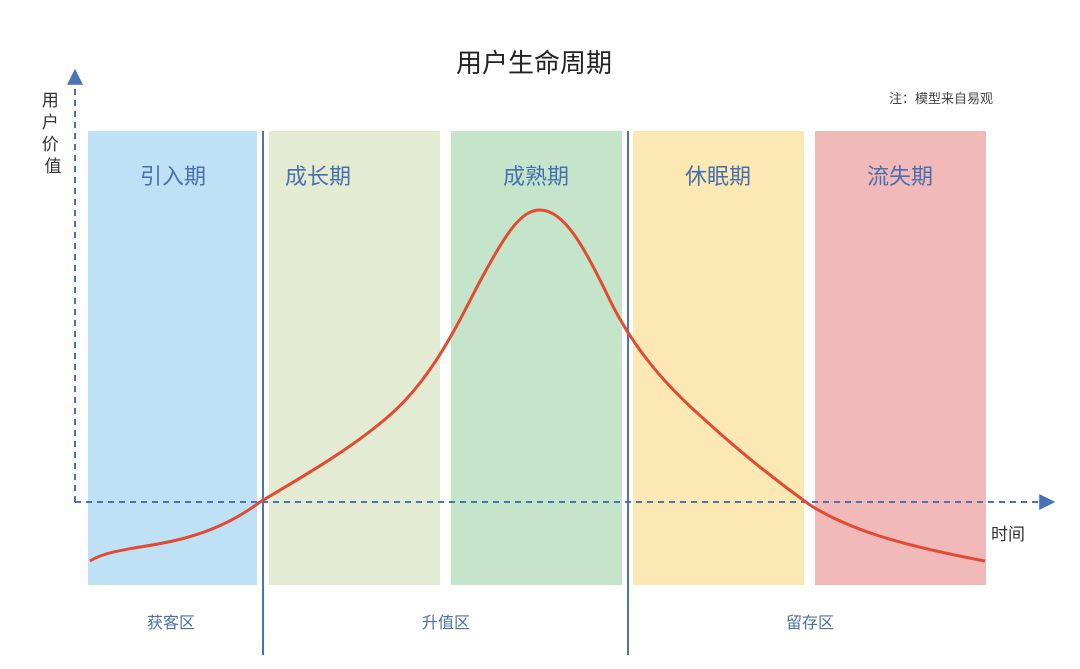 The width and height of the screenshot is (1080, 669). What do you see at coordinates (718, 177) in the screenshot?
I see `stage-label-dormancy: 休眠期` at bounding box center [718, 177].